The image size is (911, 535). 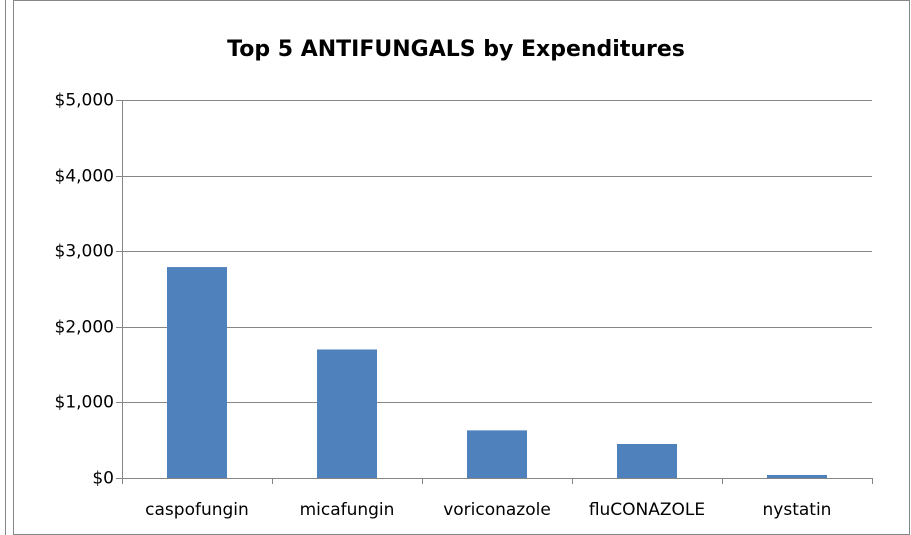 What do you see at coordinates (797, 510) in the screenshot?
I see `x-tick-label: nystatin` at bounding box center [797, 510].